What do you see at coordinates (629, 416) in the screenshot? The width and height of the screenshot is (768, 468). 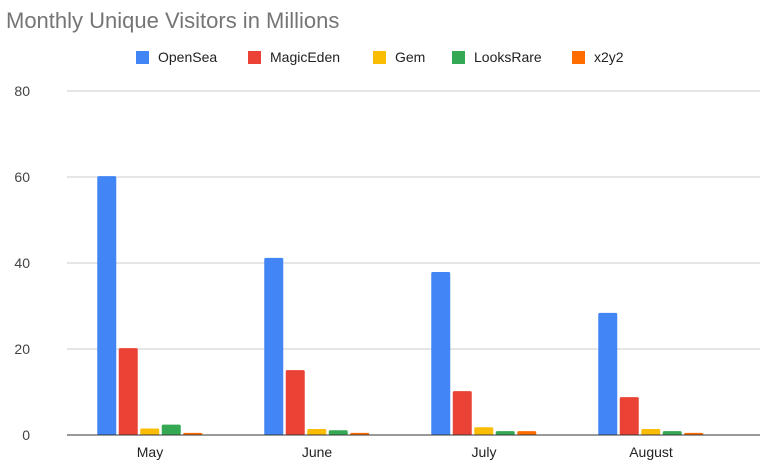 I see `bar-magiceden-august` at bounding box center [629, 416].